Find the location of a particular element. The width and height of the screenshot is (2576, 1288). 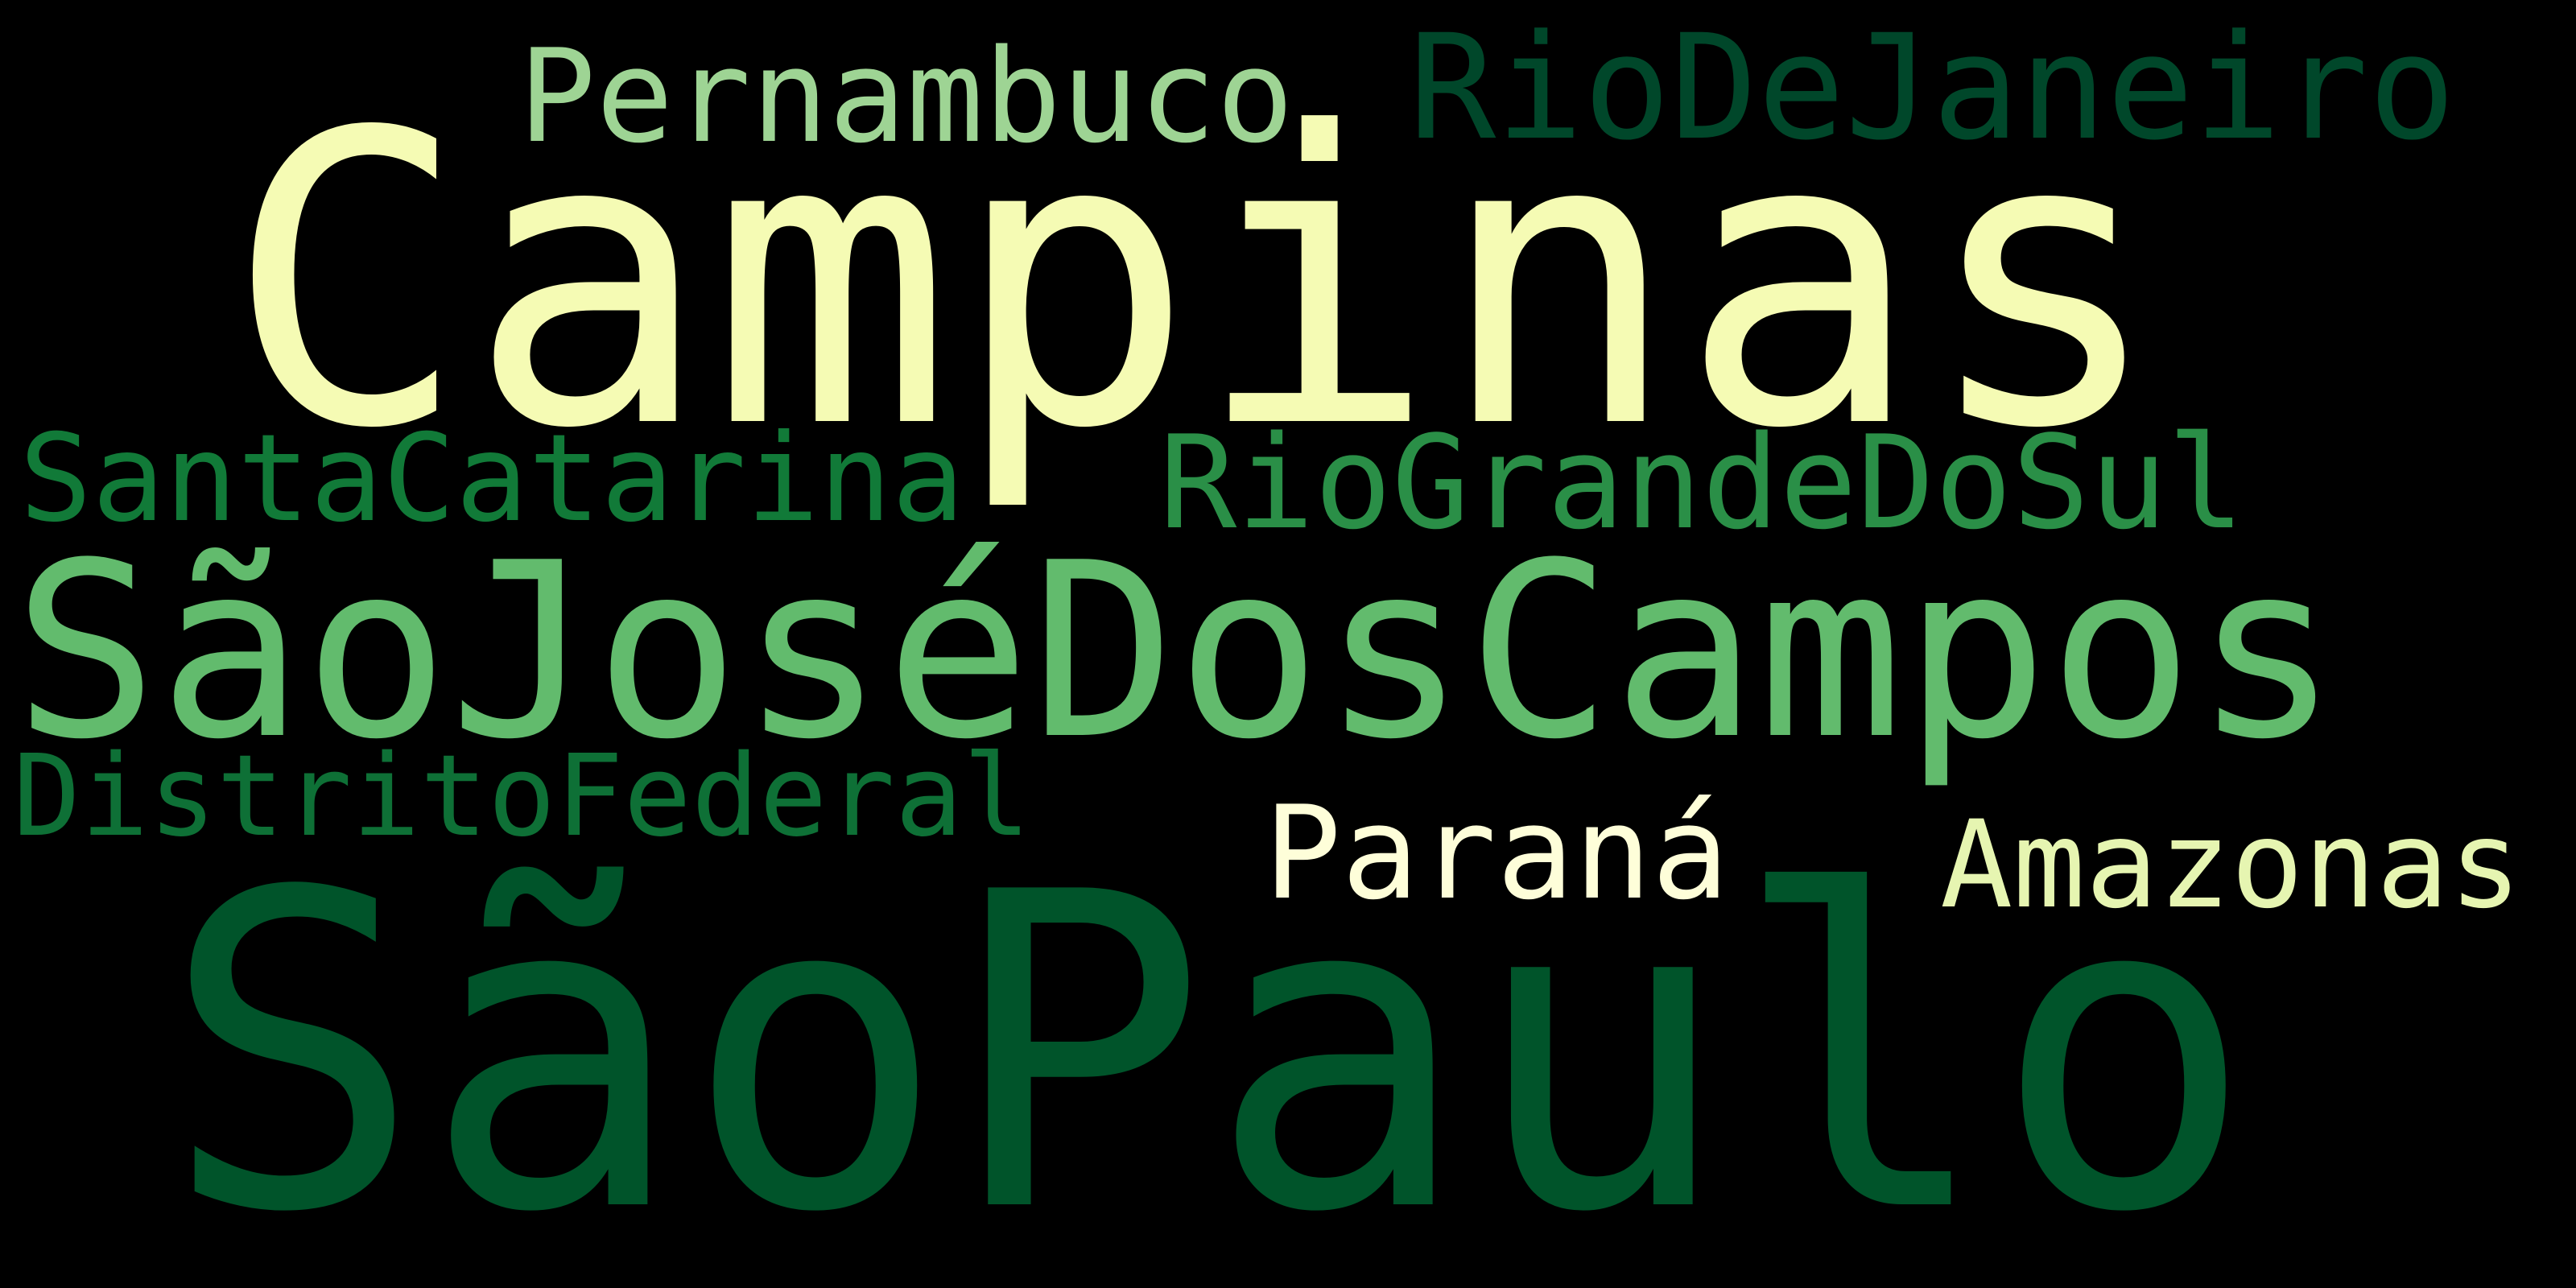

word-pernambuco: Pernambuco is located at coordinates (906, 96).